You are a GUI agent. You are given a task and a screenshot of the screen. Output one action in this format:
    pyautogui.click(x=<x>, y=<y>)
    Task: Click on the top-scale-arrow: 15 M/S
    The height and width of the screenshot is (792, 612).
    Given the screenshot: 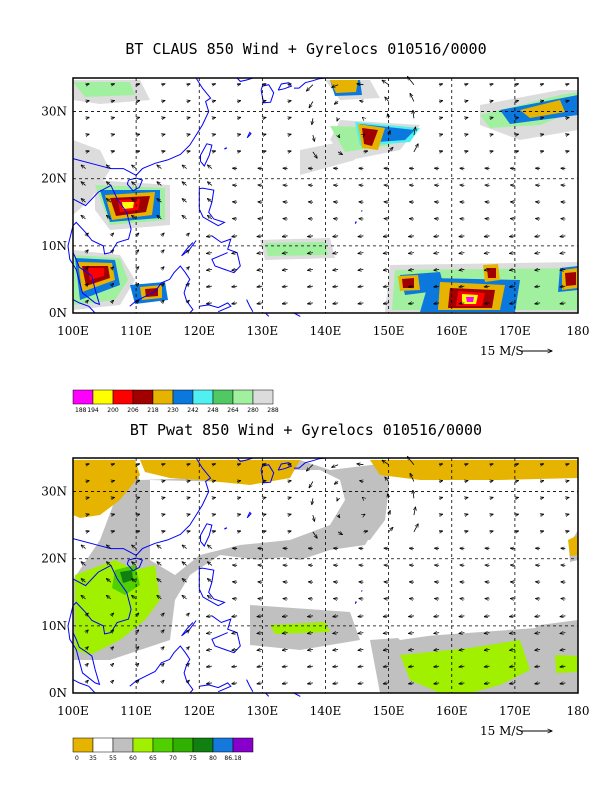 What is the action you would take?
    pyautogui.click(x=516, y=351)
    